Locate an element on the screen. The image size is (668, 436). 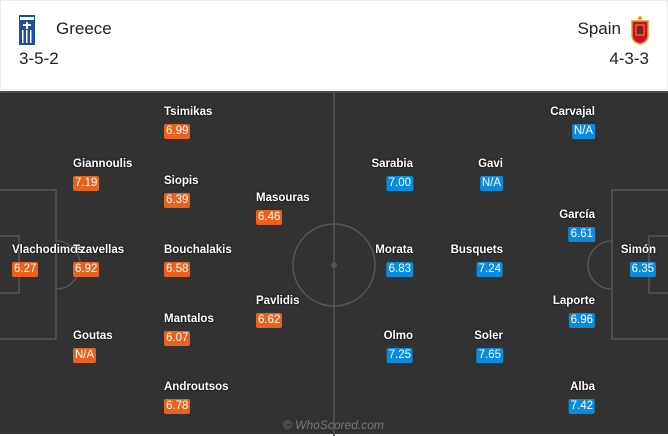
home-team-name: Greece is located at coordinates (84, 28).